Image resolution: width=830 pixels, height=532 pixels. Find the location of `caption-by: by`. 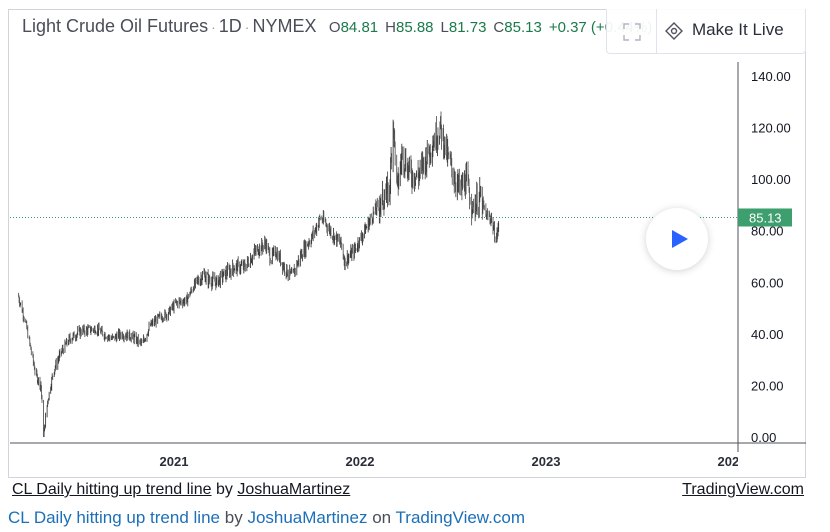

caption-by: by is located at coordinates (233, 517).